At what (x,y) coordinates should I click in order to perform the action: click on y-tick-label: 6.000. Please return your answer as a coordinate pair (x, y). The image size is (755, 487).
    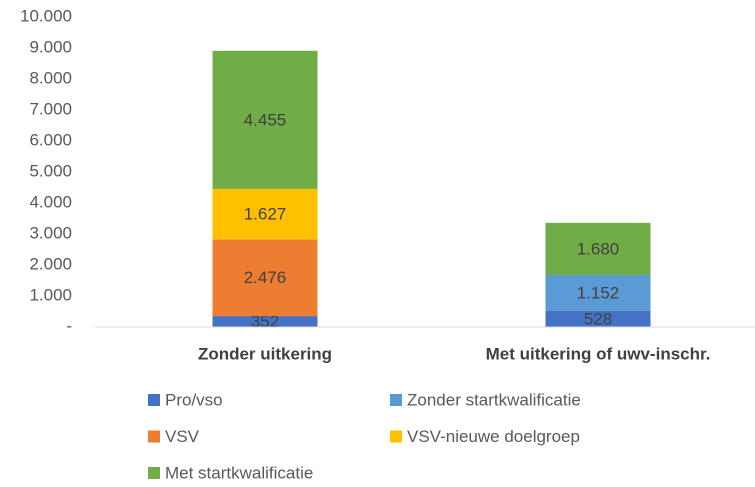
    Looking at the image, I should click on (50, 139).